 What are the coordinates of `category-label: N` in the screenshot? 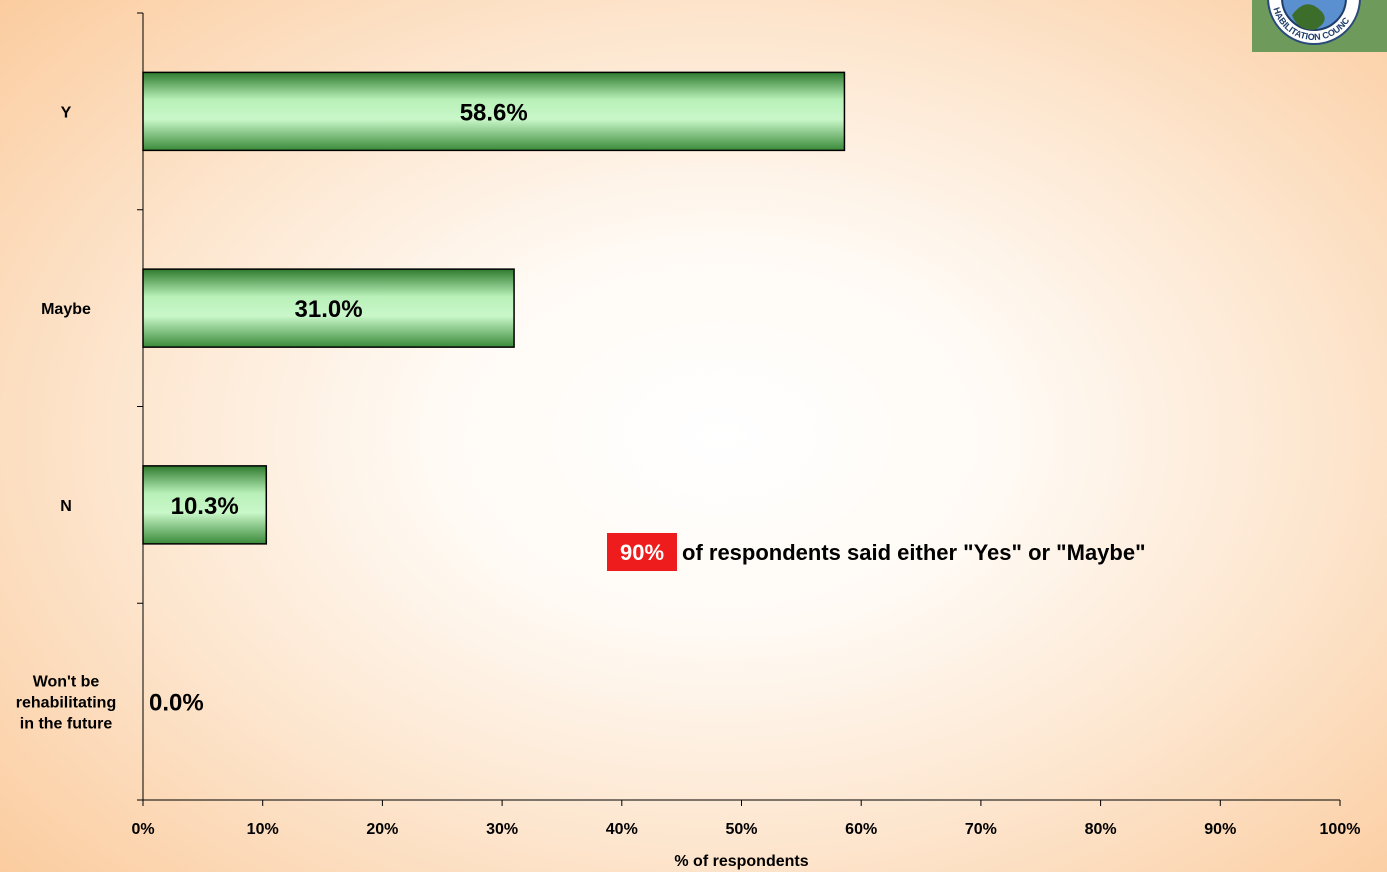 It's located at (66, 506).